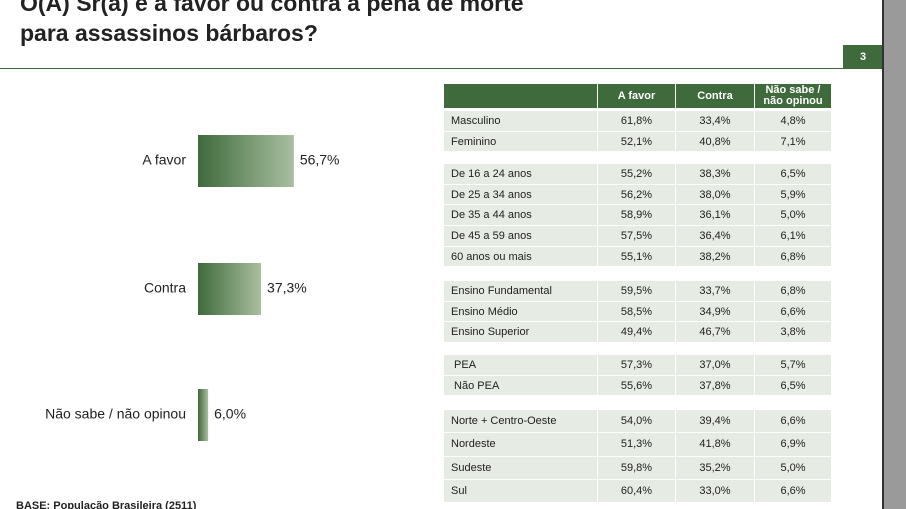 The width and height of the screenshot is (906, 509). Describe the element at coordinates (521, 174) in the screenshot. I see `table-cell: De 16 a 24 anos` at that location.